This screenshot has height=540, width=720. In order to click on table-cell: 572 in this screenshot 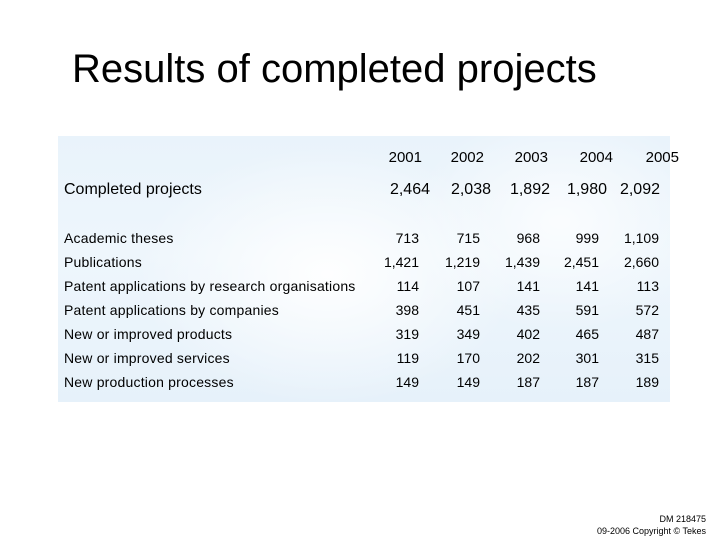, I will do `click(647, 310)`.